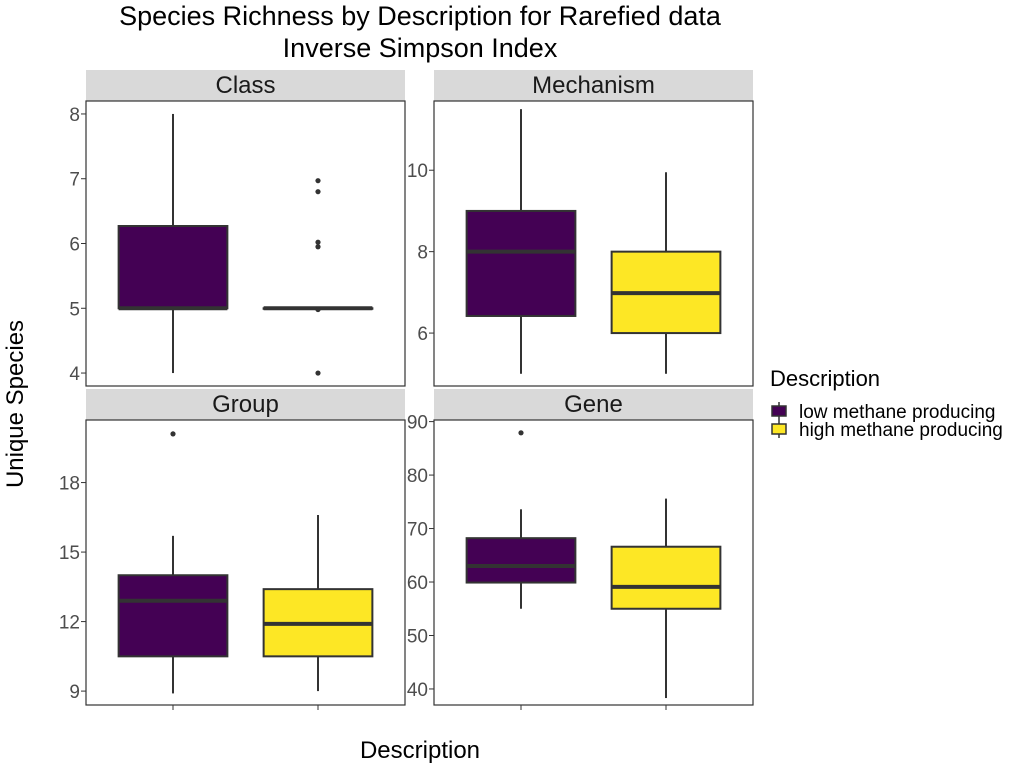 The image size is (1024, 773). What do you see at coordinates (417, 171) in the screenshot?
I see `y-tick-label: 10` at bounding box center [417, 171].